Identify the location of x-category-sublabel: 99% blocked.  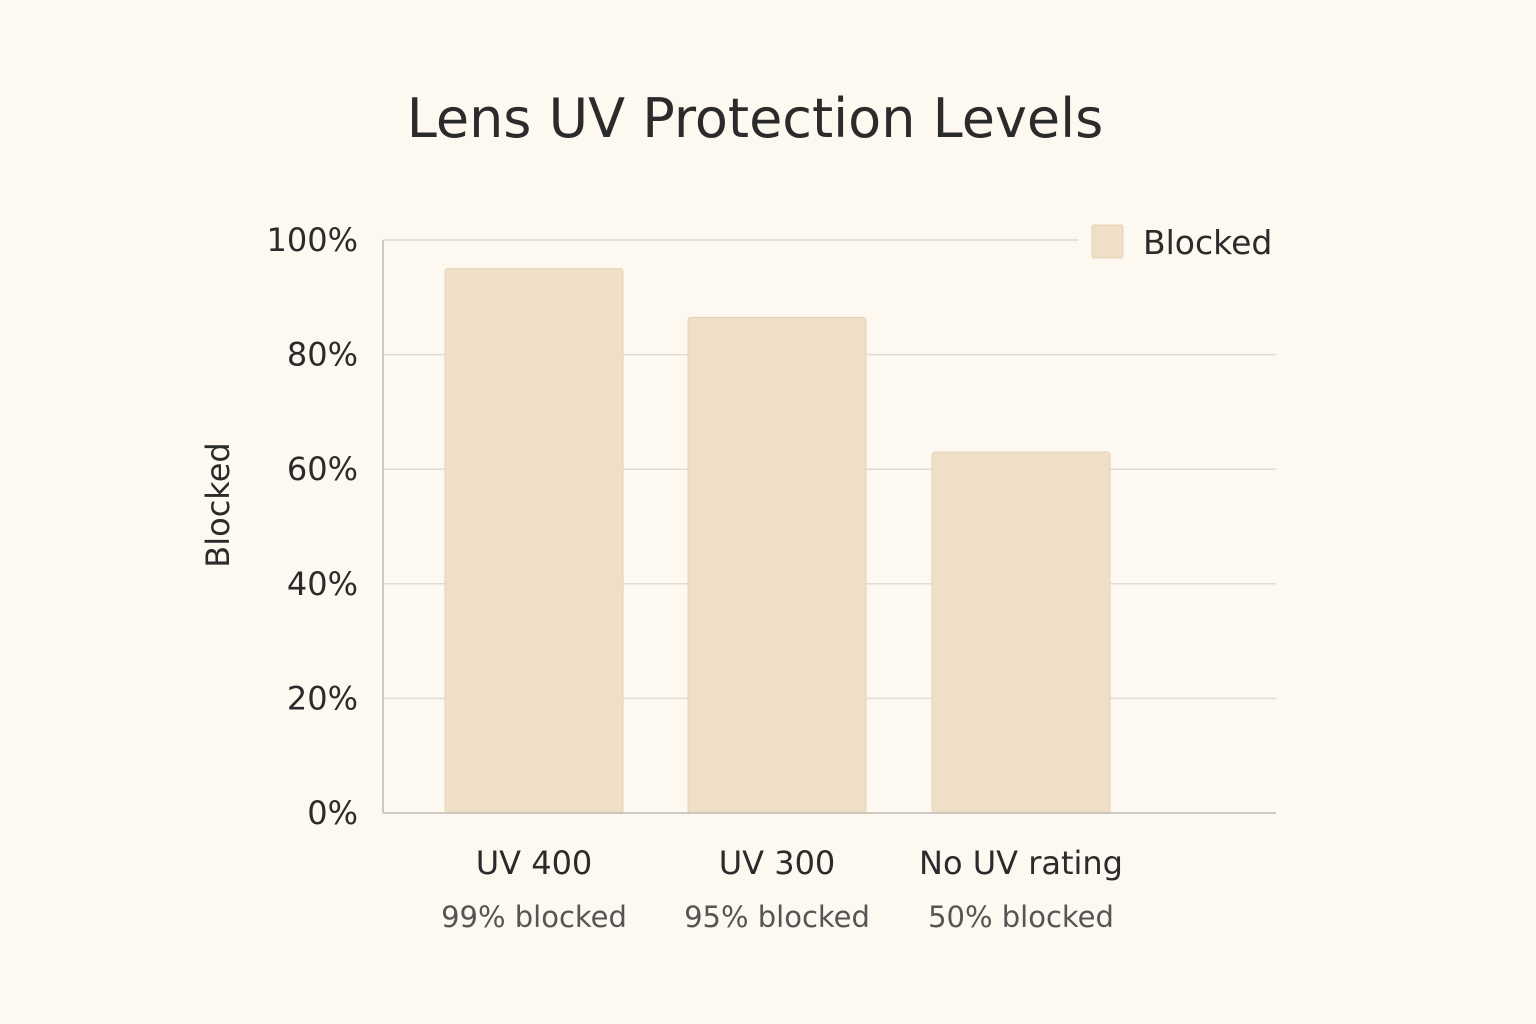
(534, 917).